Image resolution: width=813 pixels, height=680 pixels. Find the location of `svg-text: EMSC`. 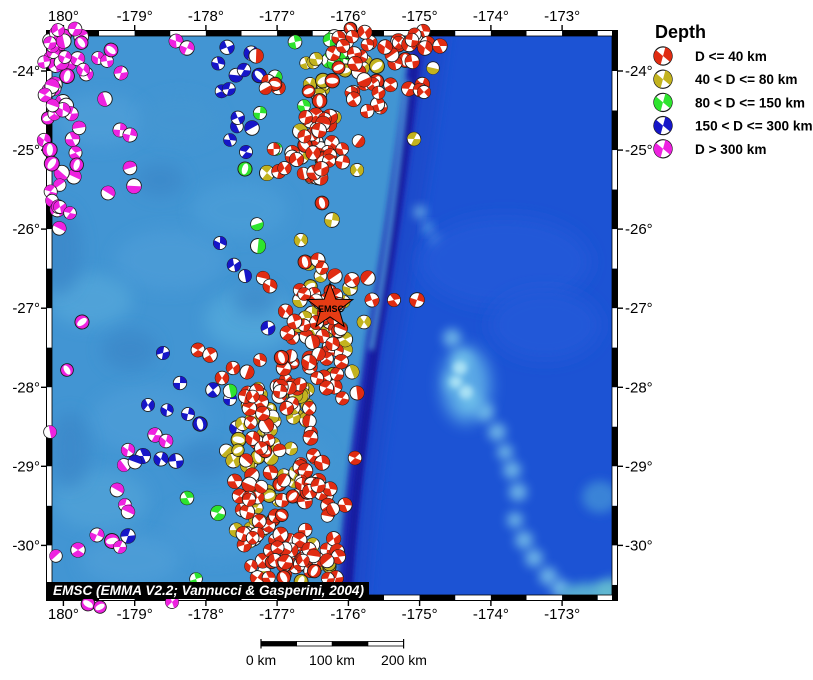

svg-text: EMSC is located at coordinates (331, 309).